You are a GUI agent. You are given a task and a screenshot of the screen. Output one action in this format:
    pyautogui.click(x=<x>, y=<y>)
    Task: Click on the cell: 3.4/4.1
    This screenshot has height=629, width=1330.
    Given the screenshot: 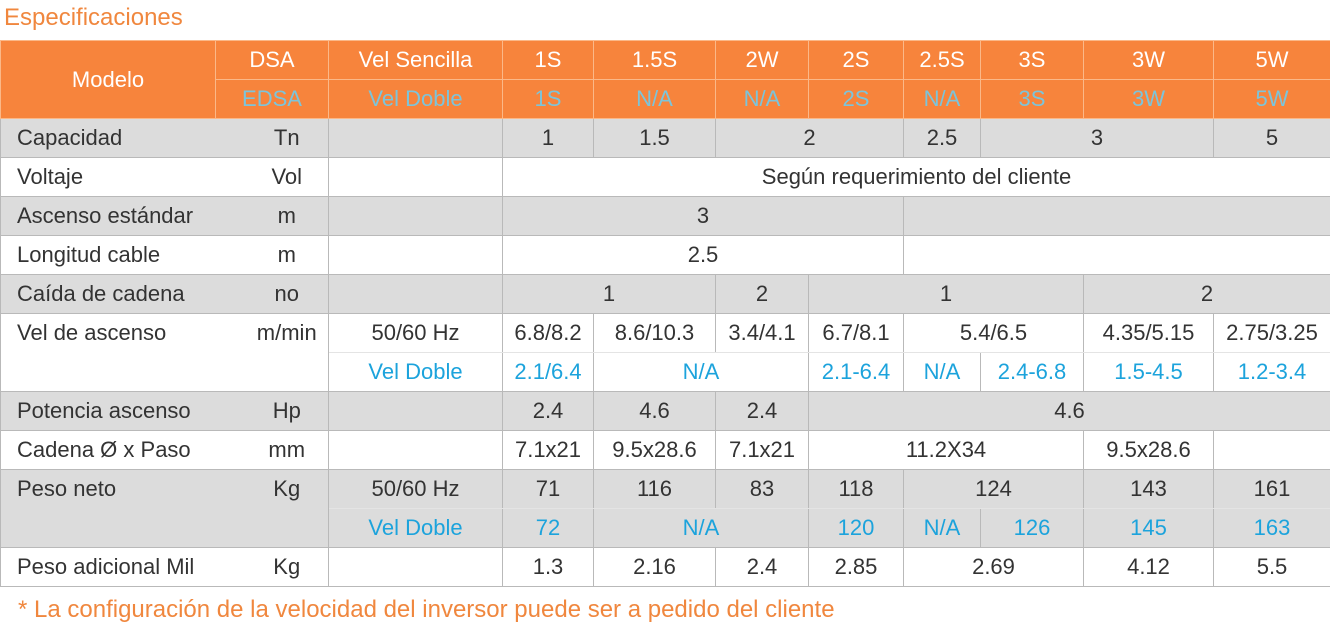 What is the action you would take?
    pyautogui.click(x=762, y=333)
    